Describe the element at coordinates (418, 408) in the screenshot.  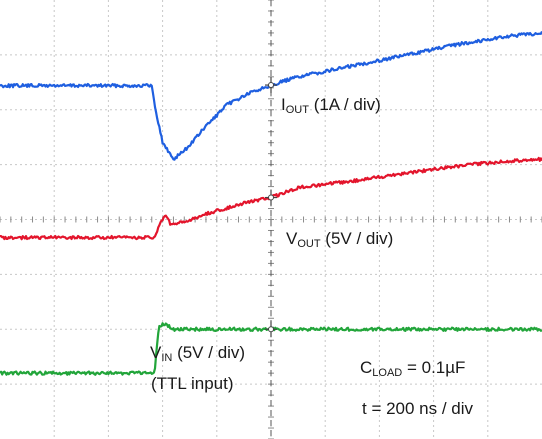
I see `timebase-label: t = 200 ns / div` at that location.